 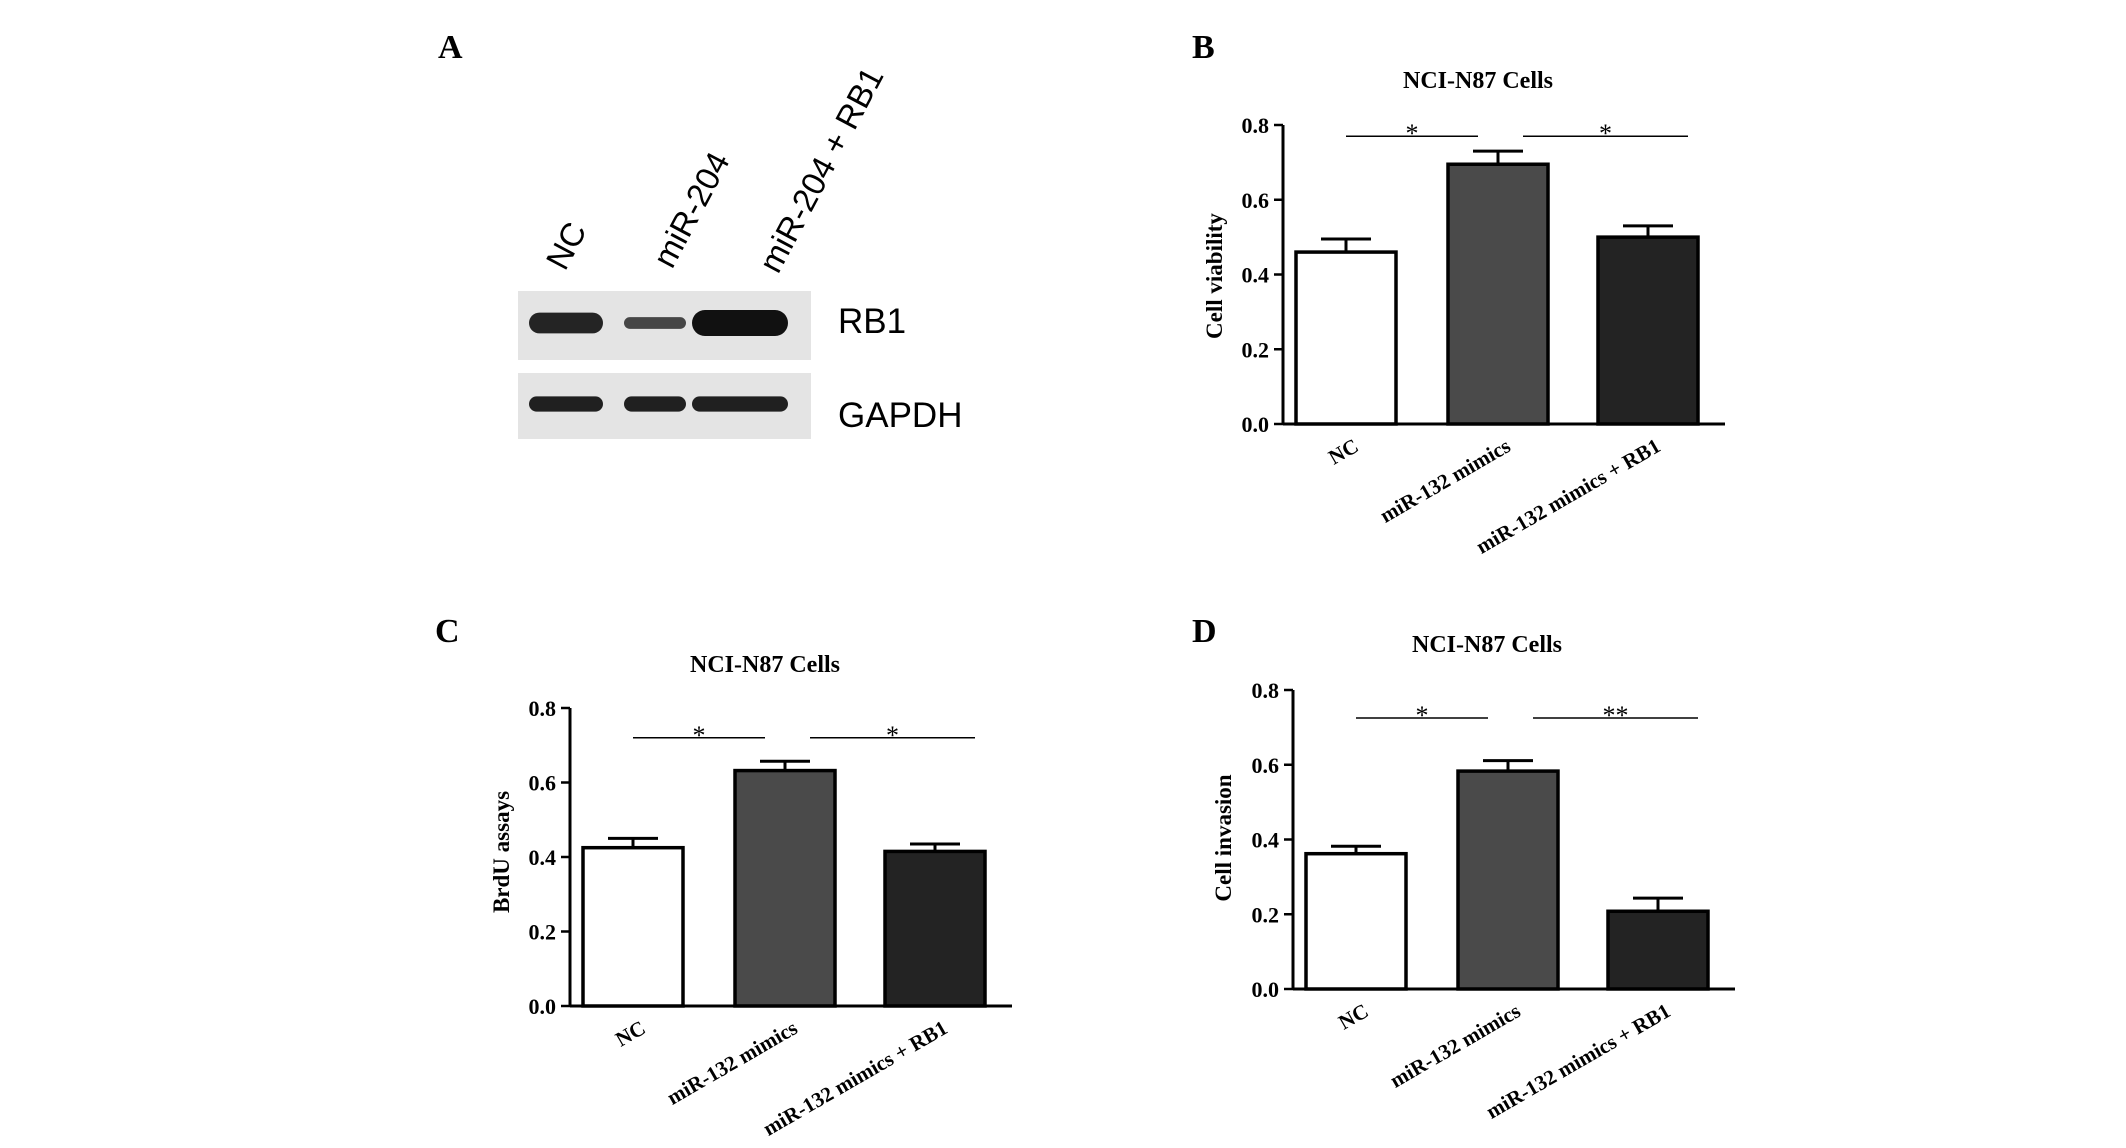 What do you see at coordinates (1214, 276) in the screenshot?
I see `panel-b-y-axis-label: Cell viability` at bounding box center [1214, 276].